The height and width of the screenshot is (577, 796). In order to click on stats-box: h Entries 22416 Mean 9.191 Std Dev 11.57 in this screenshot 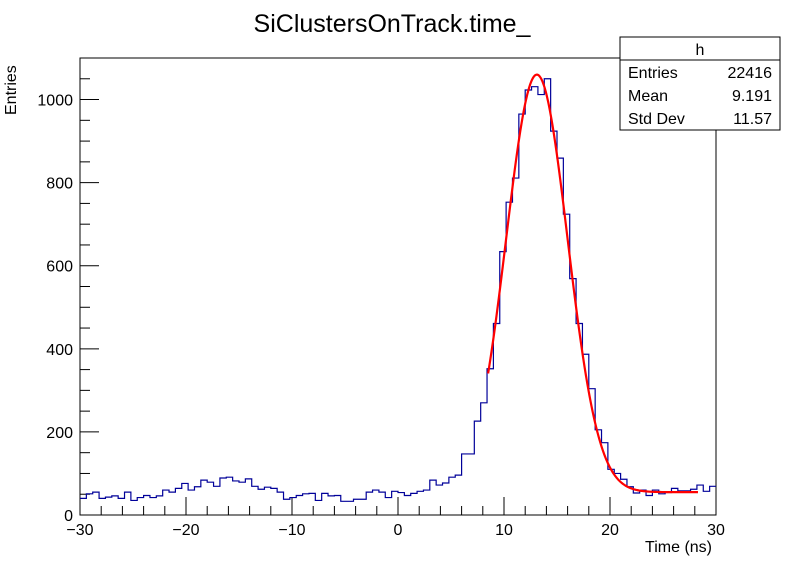, I will do `click(700, 83)`.